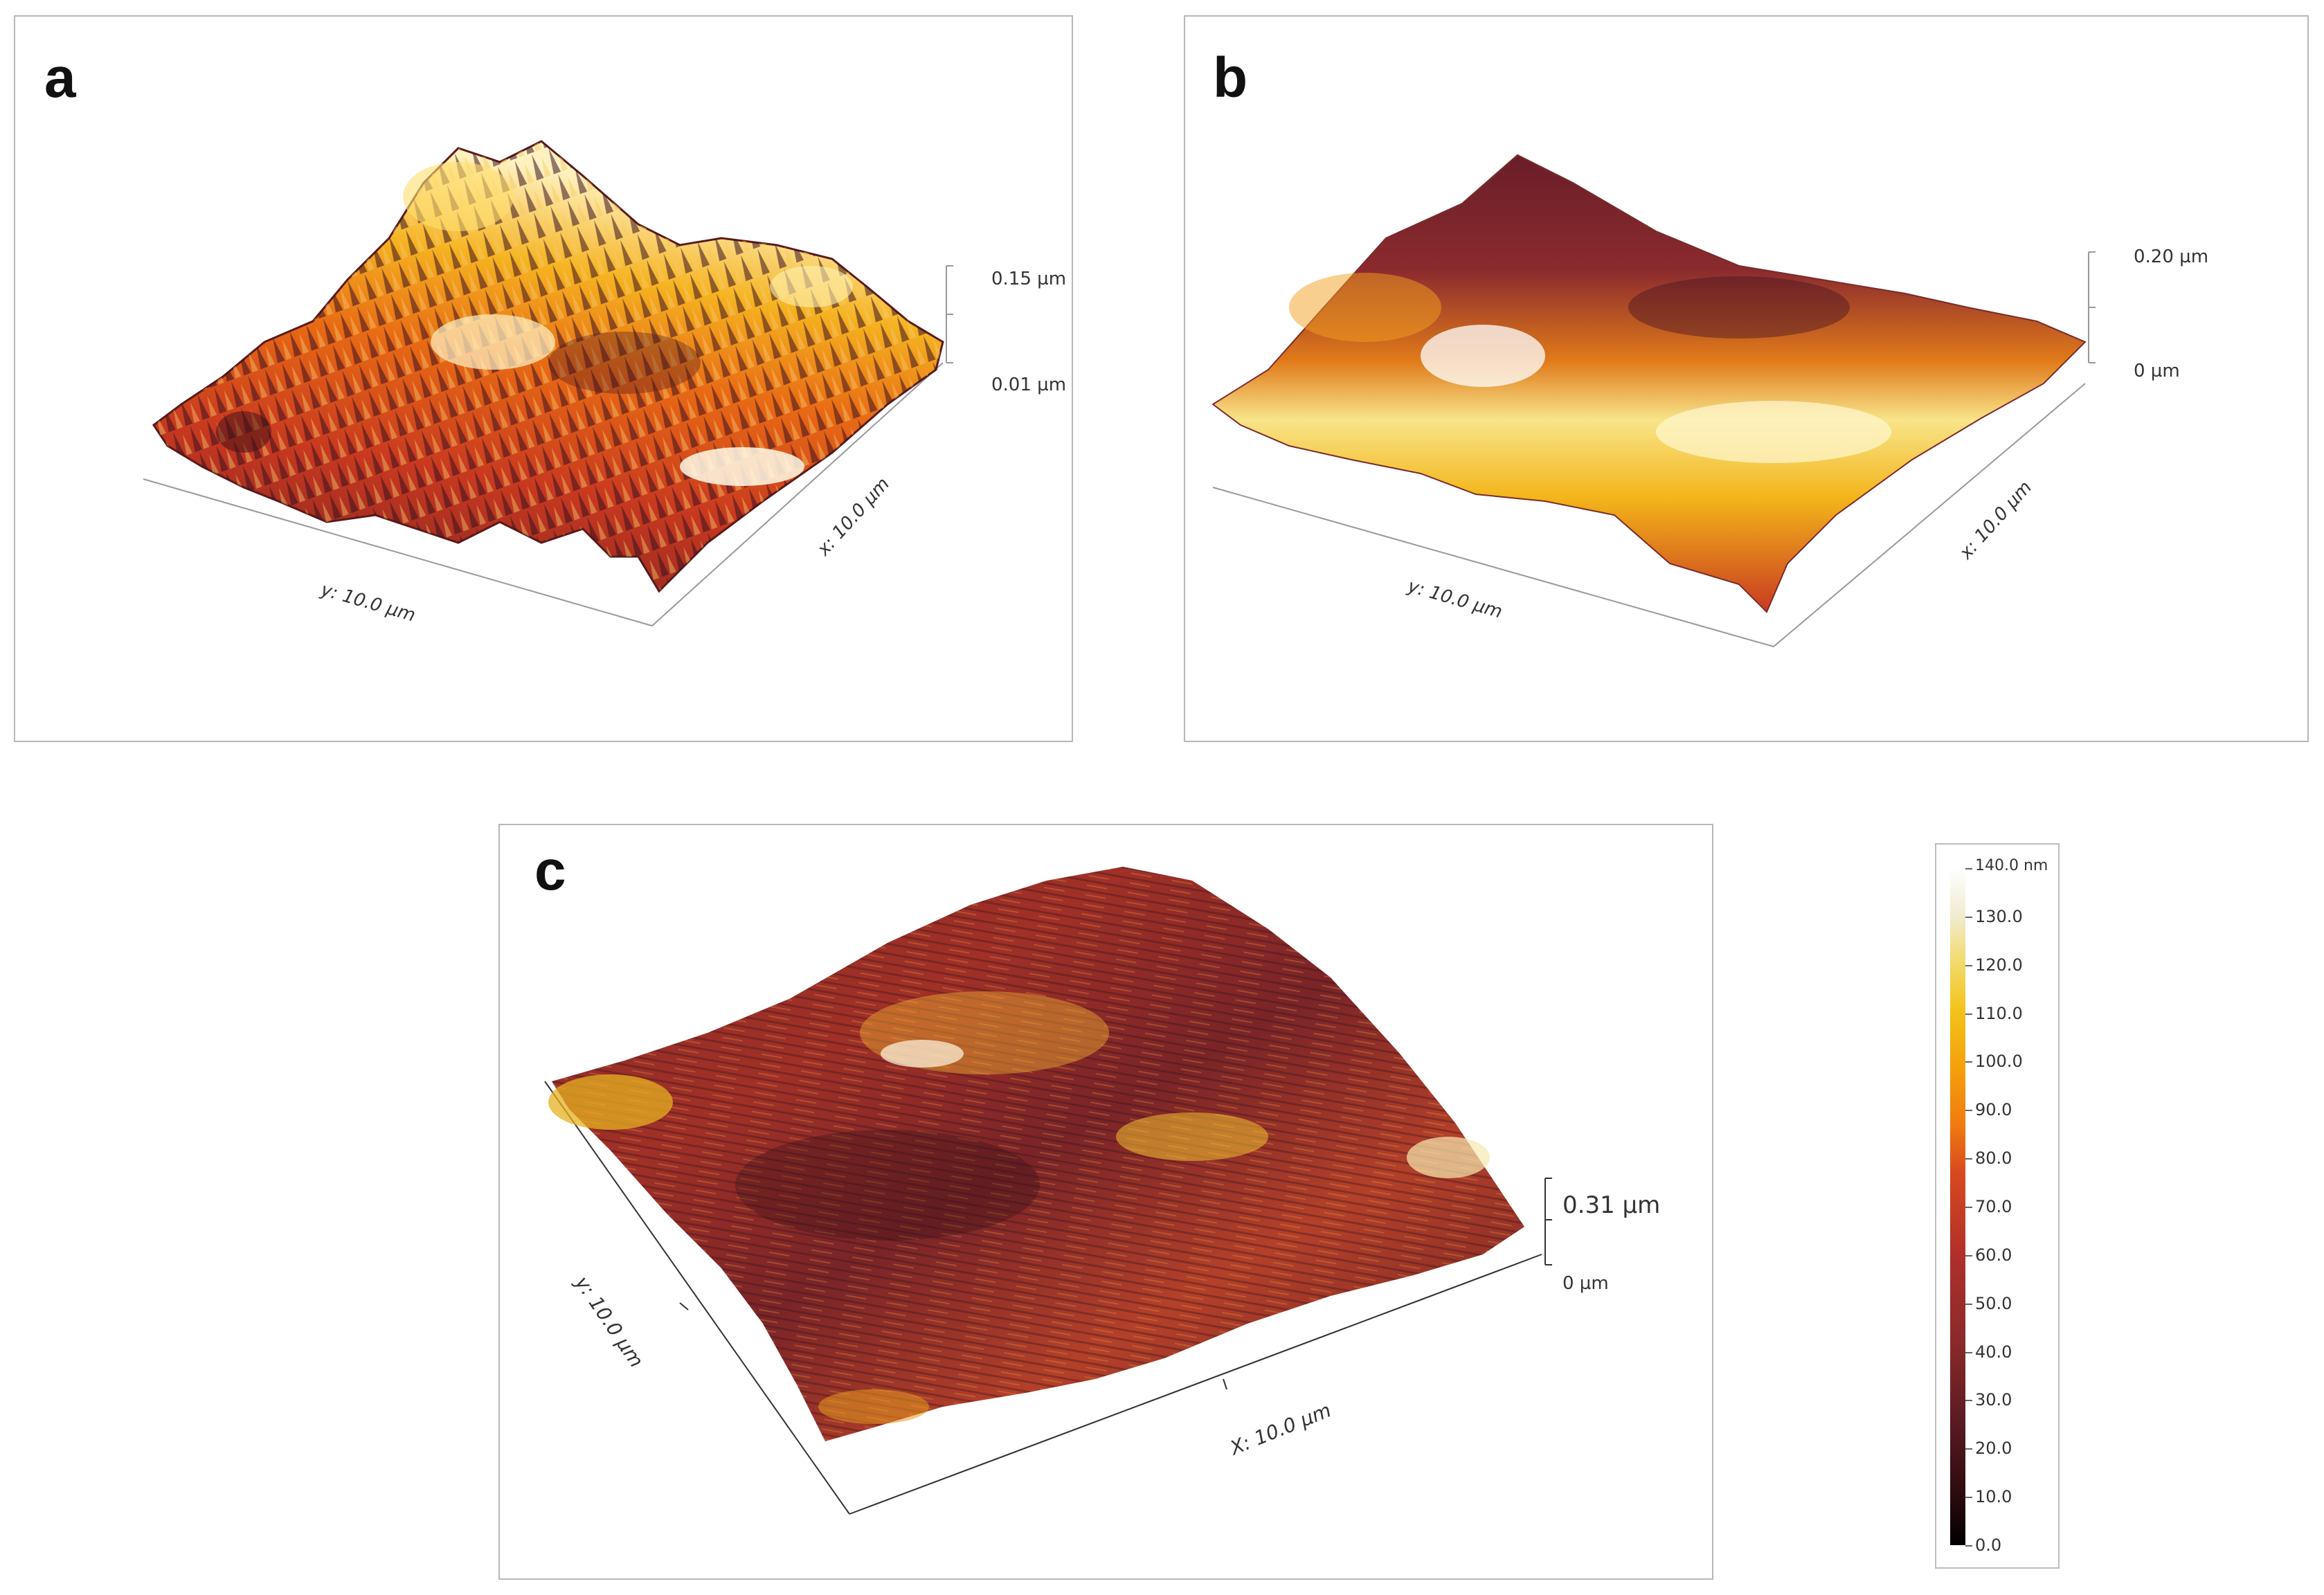 This screenshot has height=1595, width=2324. Describe the element at coordinates (1649, 383) in the screenshot. I see `surface-body` at that location.